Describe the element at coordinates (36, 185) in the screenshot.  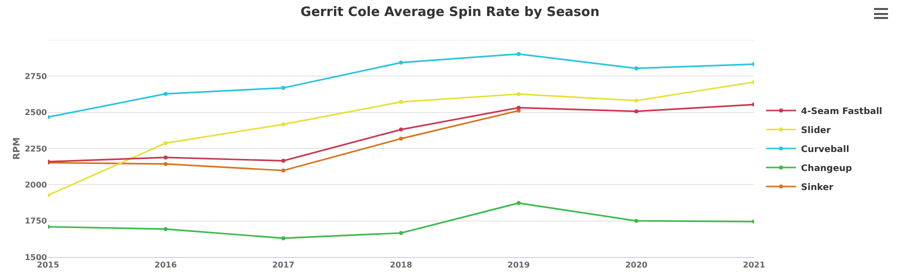
I see `y-tick-label: 2000` at that location.